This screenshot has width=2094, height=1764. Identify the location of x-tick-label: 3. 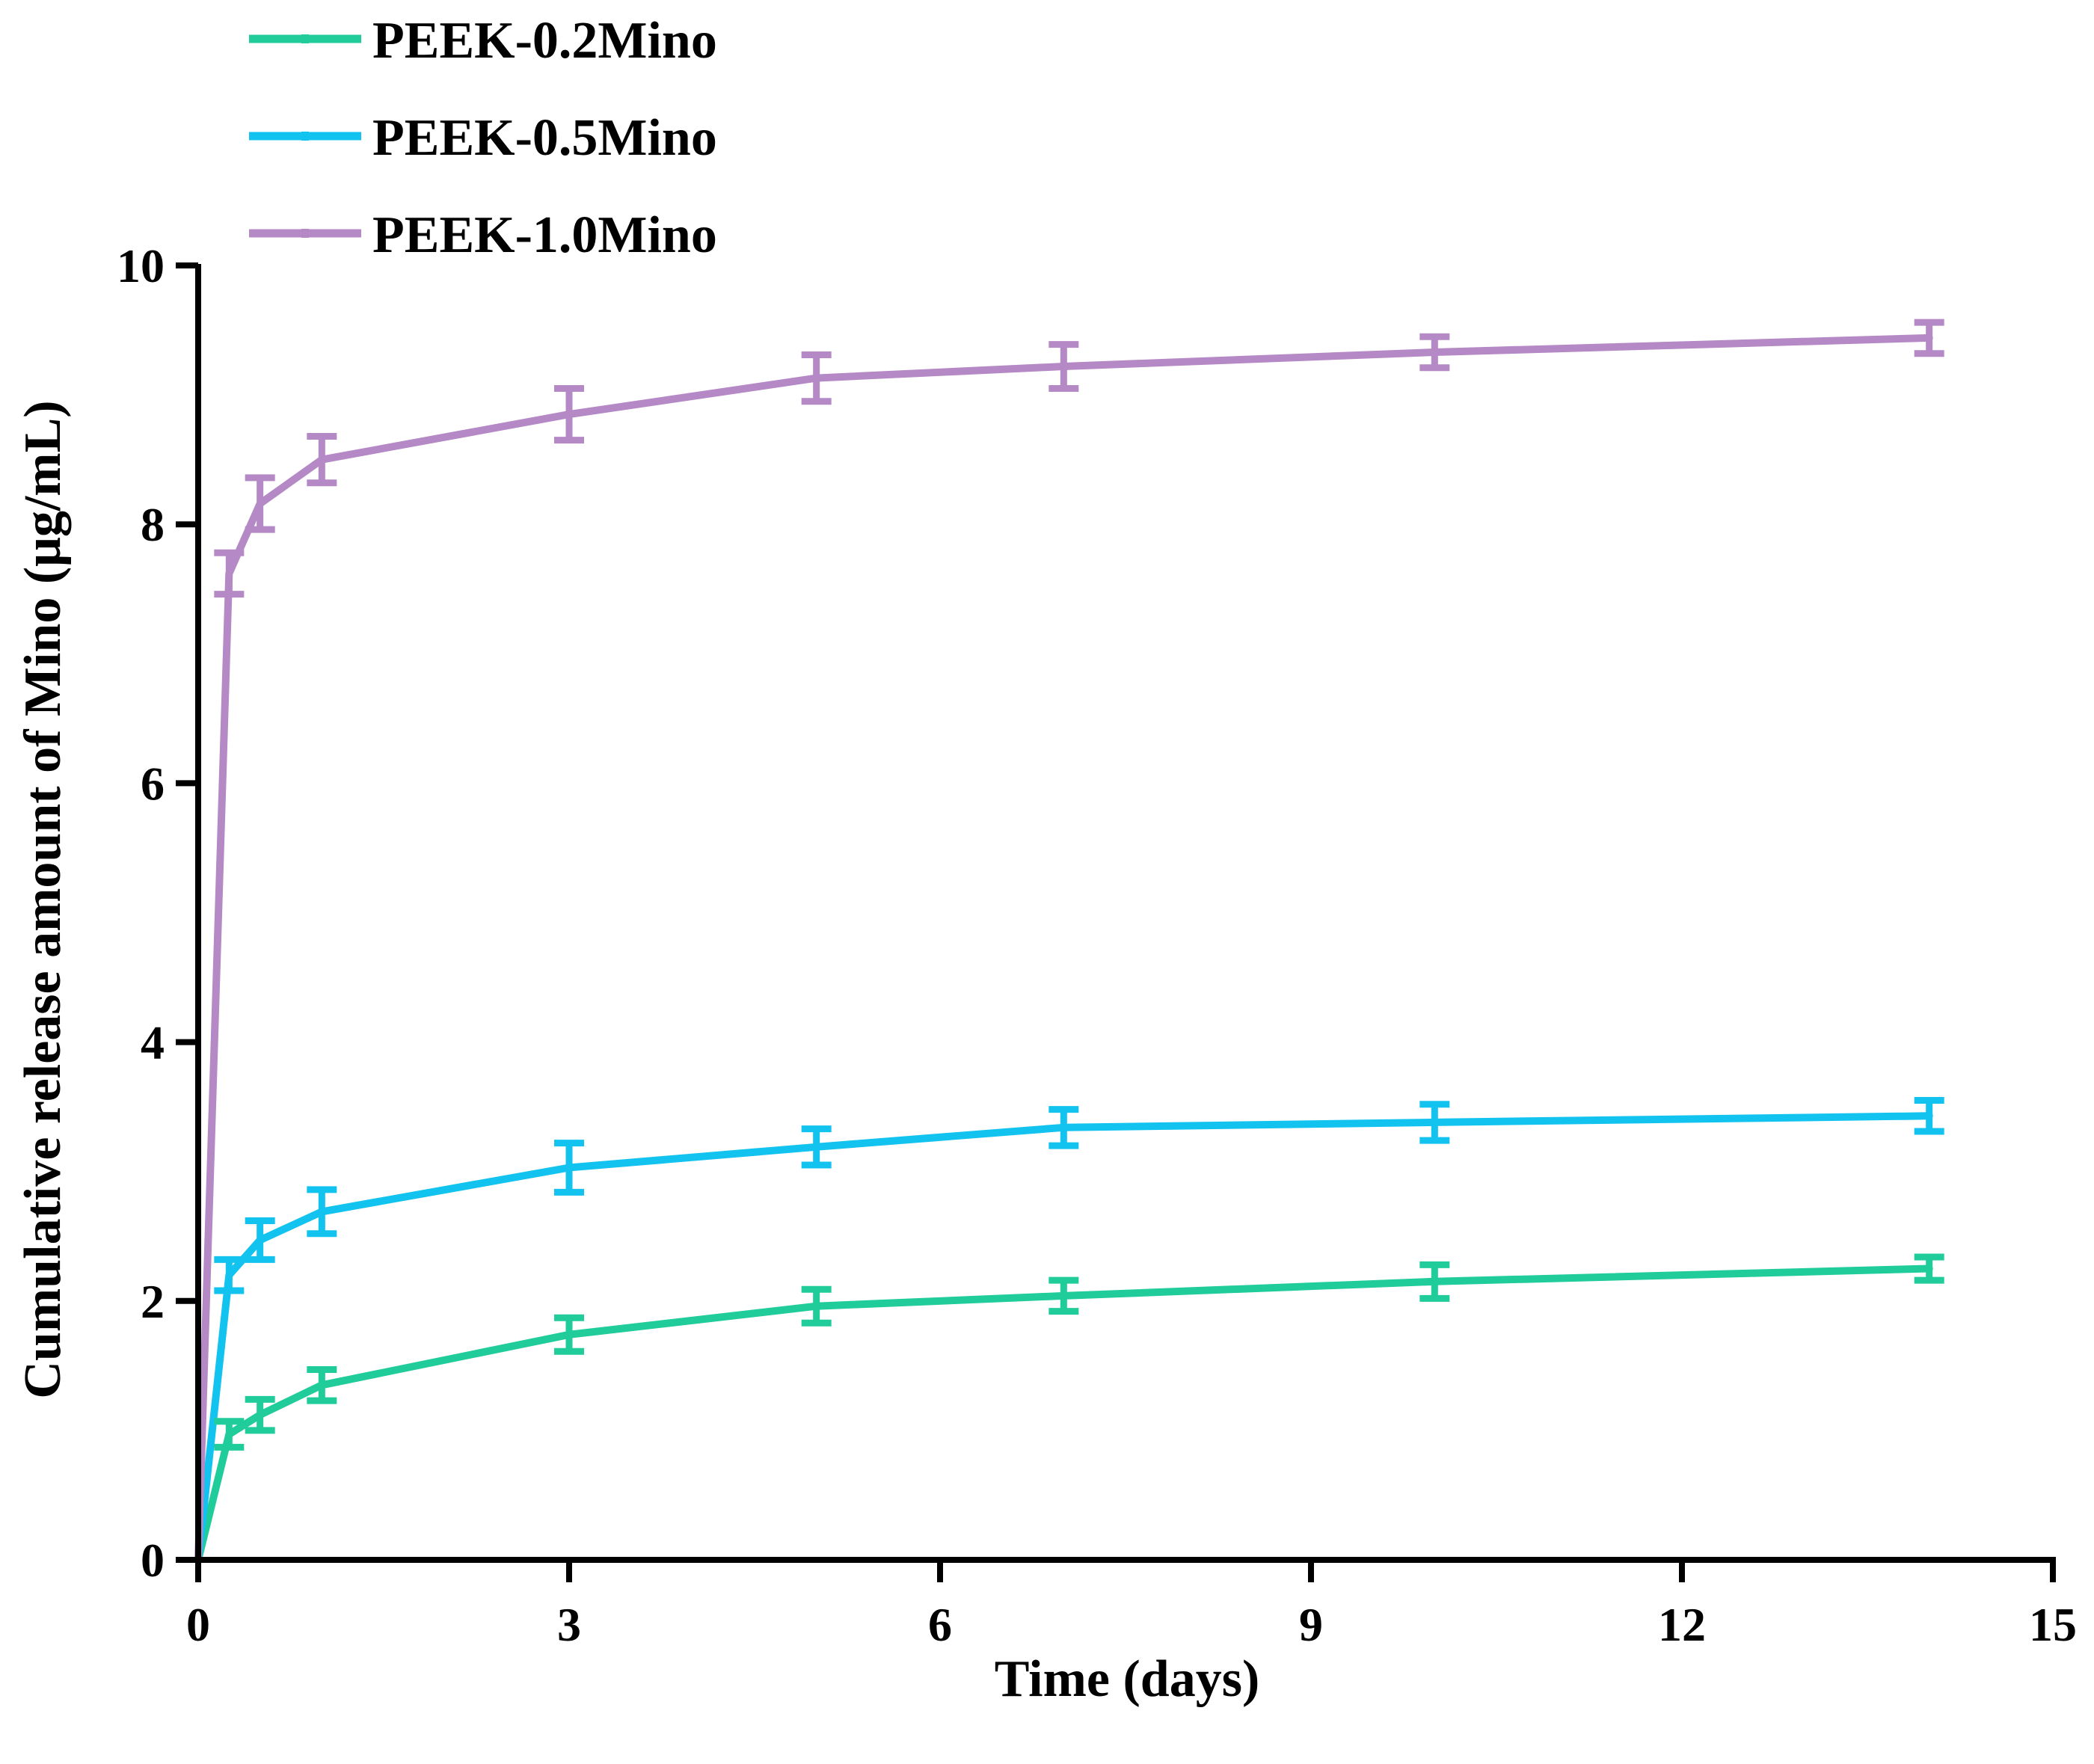
(569, 1624).